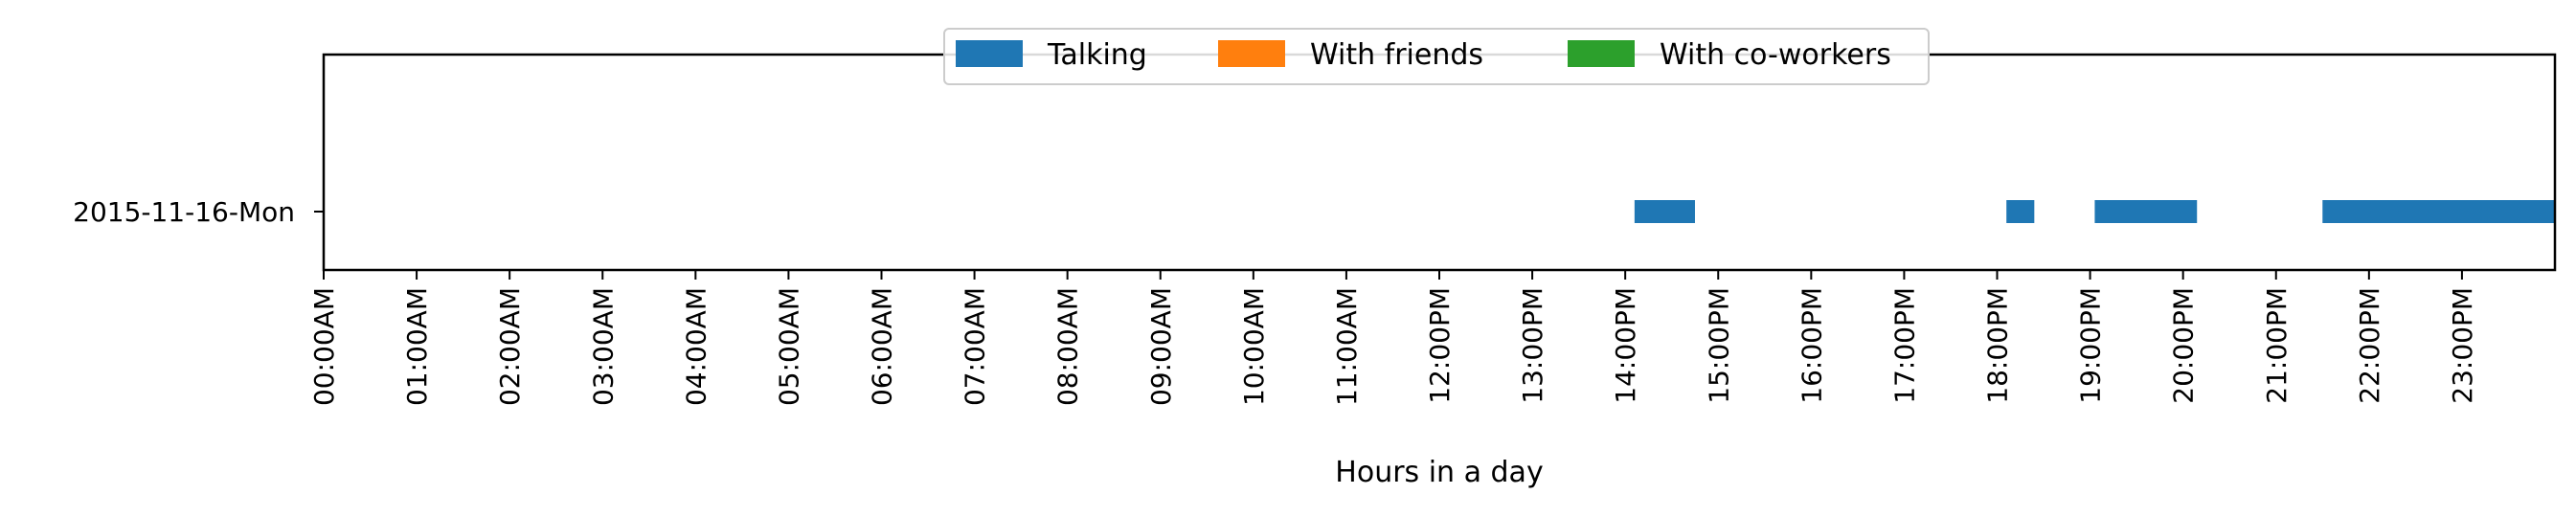 The width and height of the screenshot is (2576, 517). What do you see at coordinates (1532, 345) in the screenshot?
I see `x-tick-label: 13:00PM` at bounding box center [1532, 345].